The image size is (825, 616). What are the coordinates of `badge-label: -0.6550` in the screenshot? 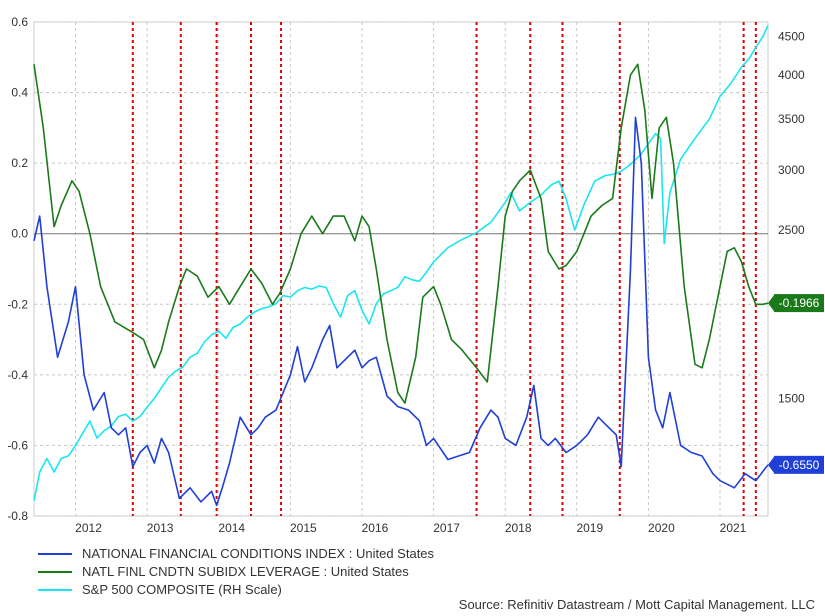 It's located at (799, 465).